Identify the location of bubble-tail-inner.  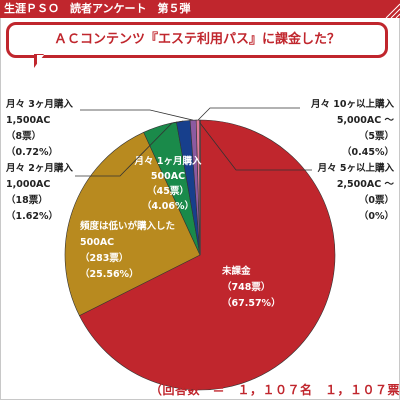
(40, 59).